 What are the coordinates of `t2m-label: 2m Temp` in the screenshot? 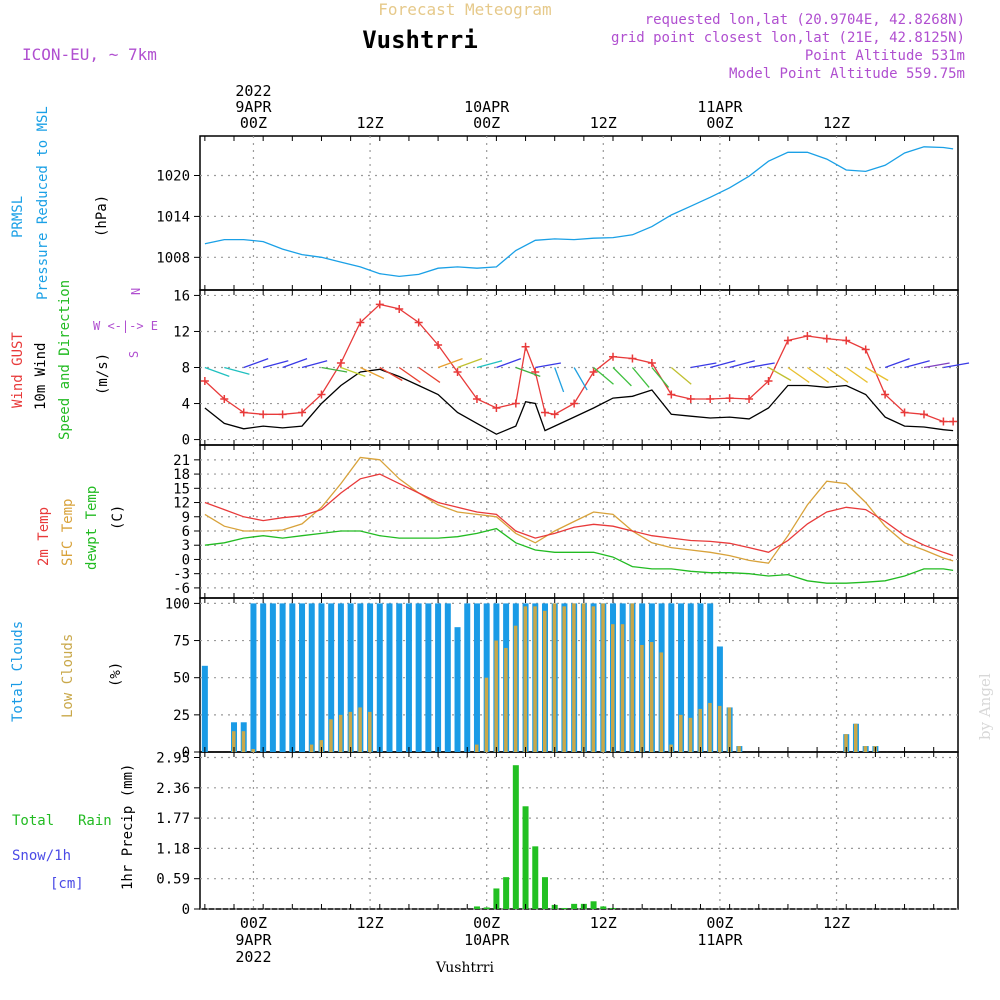 It's located at (44, 536).